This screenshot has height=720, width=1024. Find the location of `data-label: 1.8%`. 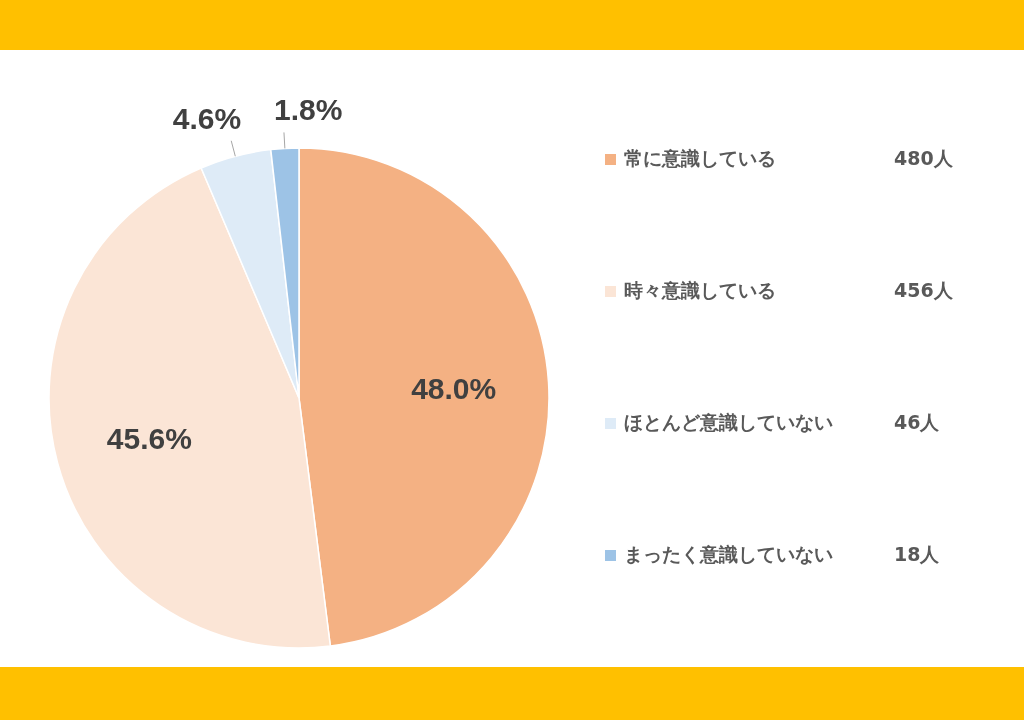

data-label: 1.8% is located at coordinates (308, 110).